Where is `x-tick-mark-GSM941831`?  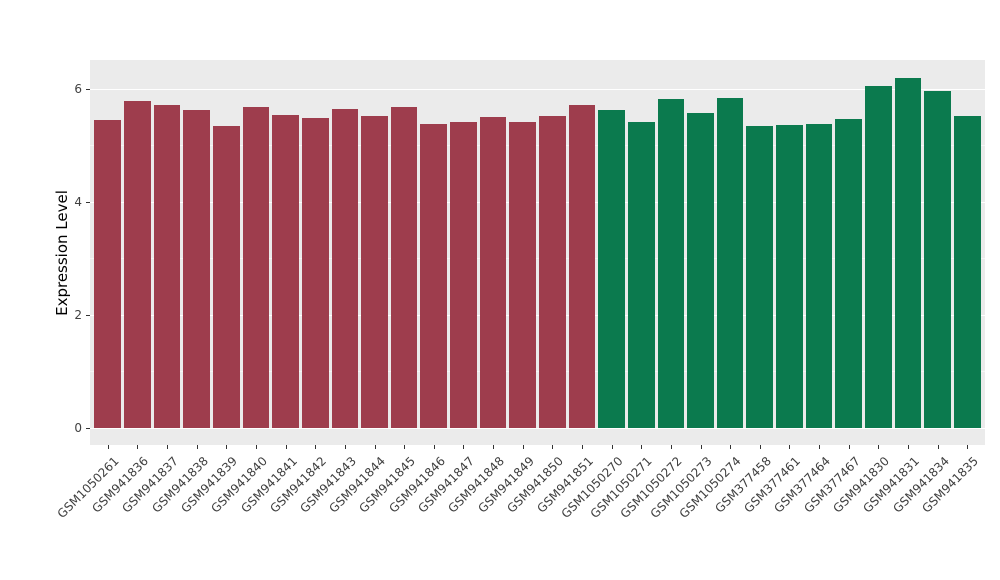
x-tick-mark-GSM941831 is located at coordinates (908, 447).